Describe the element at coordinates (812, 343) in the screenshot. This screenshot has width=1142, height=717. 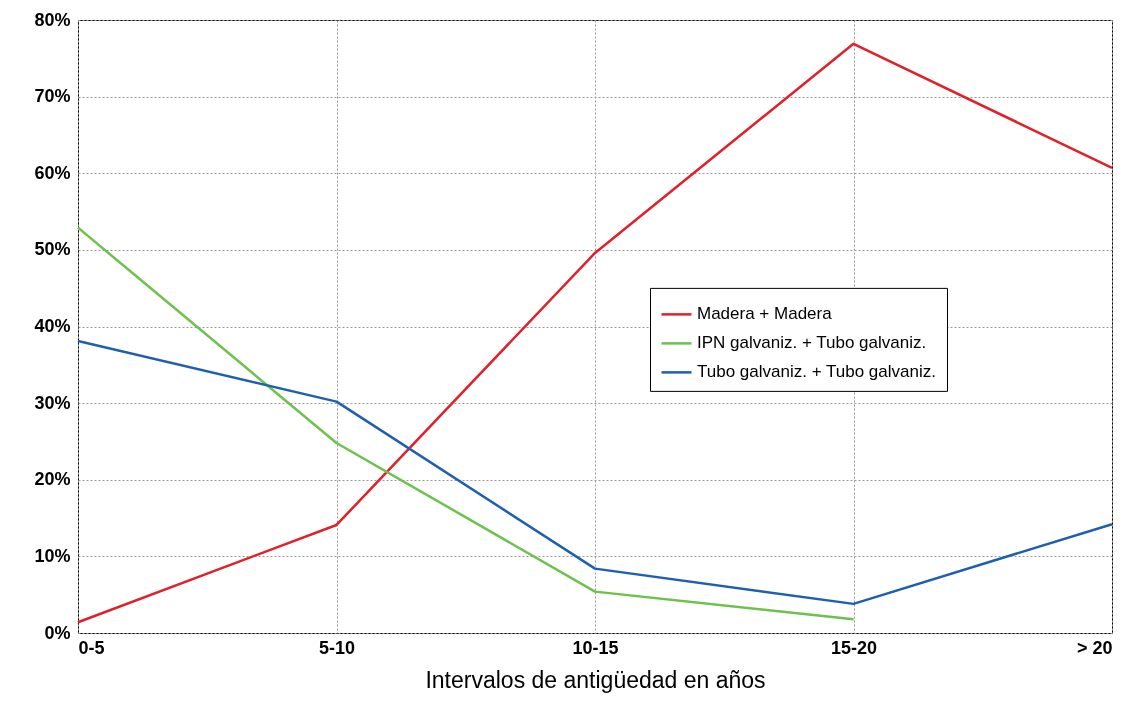
I see `legend-label: IPN galvaniz. + Tubo galvaniz.` at that location.